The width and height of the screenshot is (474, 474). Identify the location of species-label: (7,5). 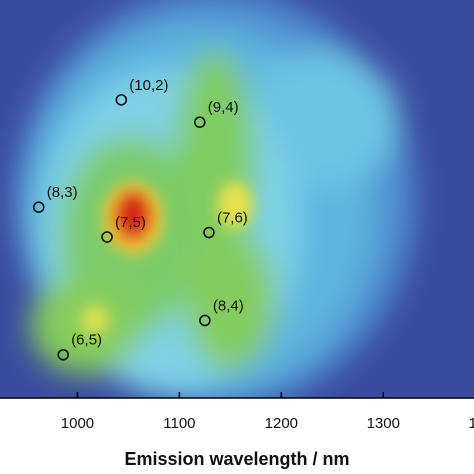
(130, 222).